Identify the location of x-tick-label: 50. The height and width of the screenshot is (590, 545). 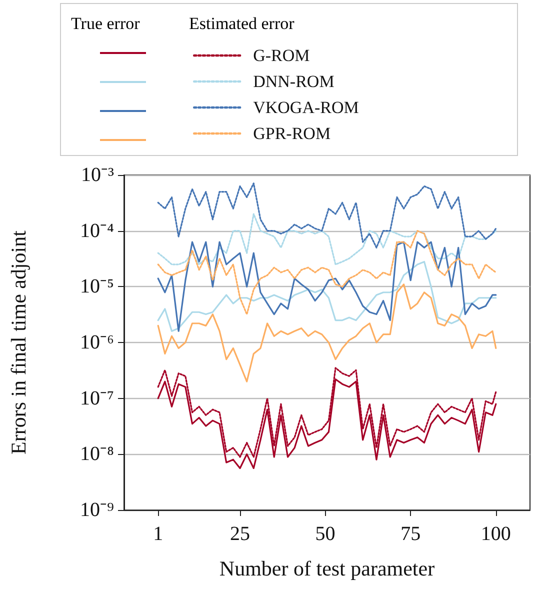
(325, 534).